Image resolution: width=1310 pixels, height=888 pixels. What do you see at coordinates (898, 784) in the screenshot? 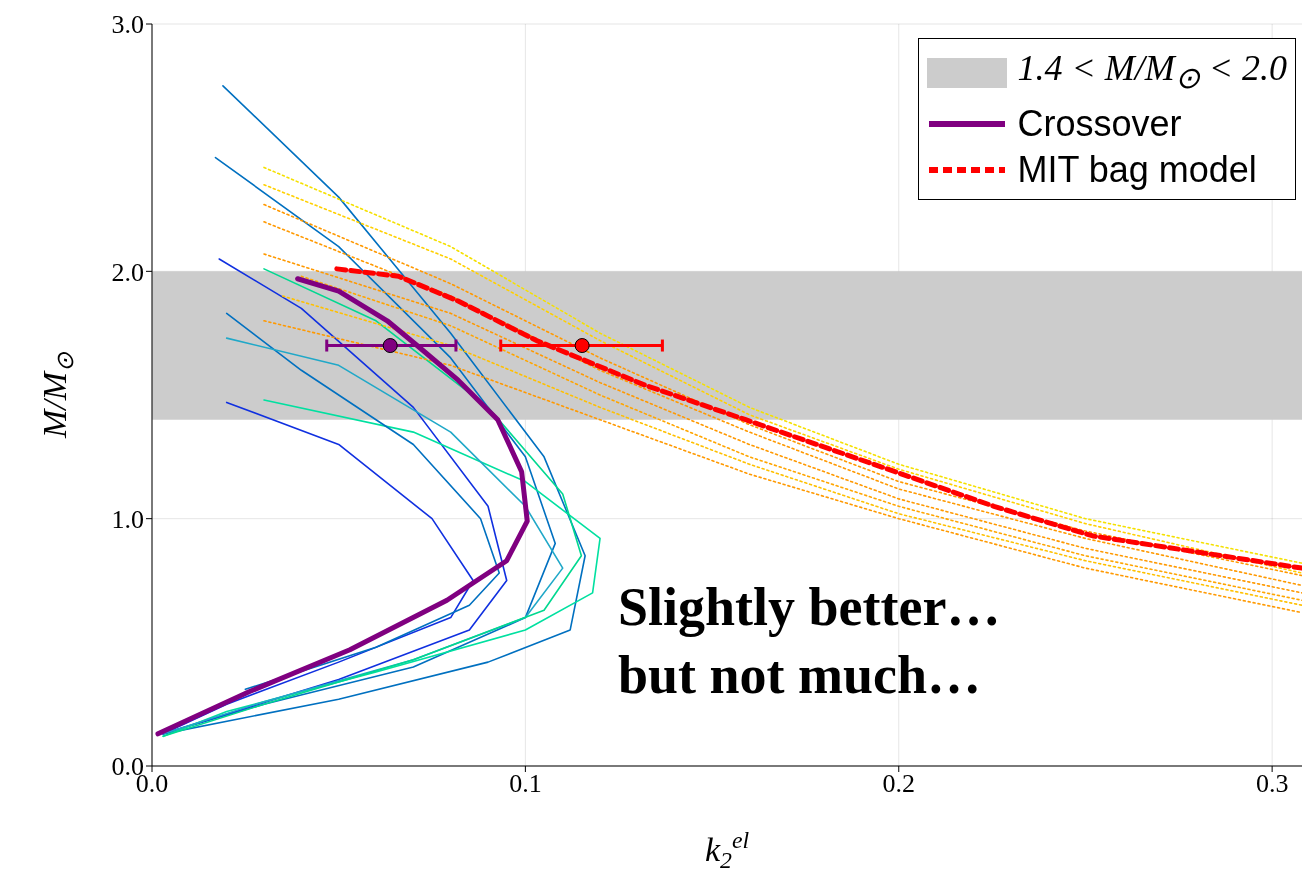
I see `x-tick-label: 0.2` at bounding box center [898, 784].